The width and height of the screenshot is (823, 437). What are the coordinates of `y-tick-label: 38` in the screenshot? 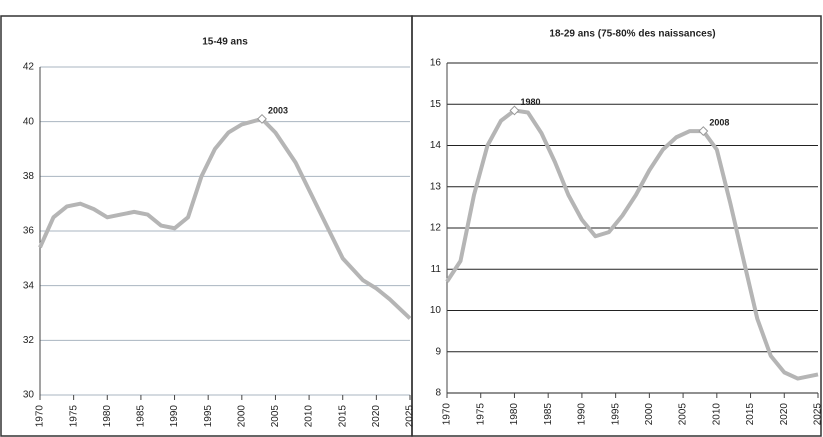 It's located at (29, 176).